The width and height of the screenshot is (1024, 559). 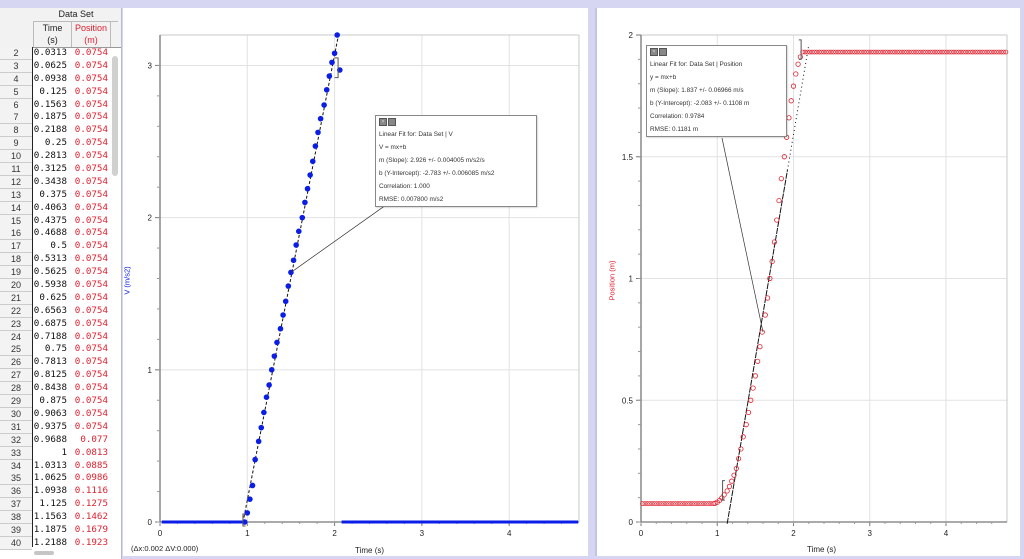 I want to click on table-row: 12 0.3438 0.0754, so click(x=60, y=182).